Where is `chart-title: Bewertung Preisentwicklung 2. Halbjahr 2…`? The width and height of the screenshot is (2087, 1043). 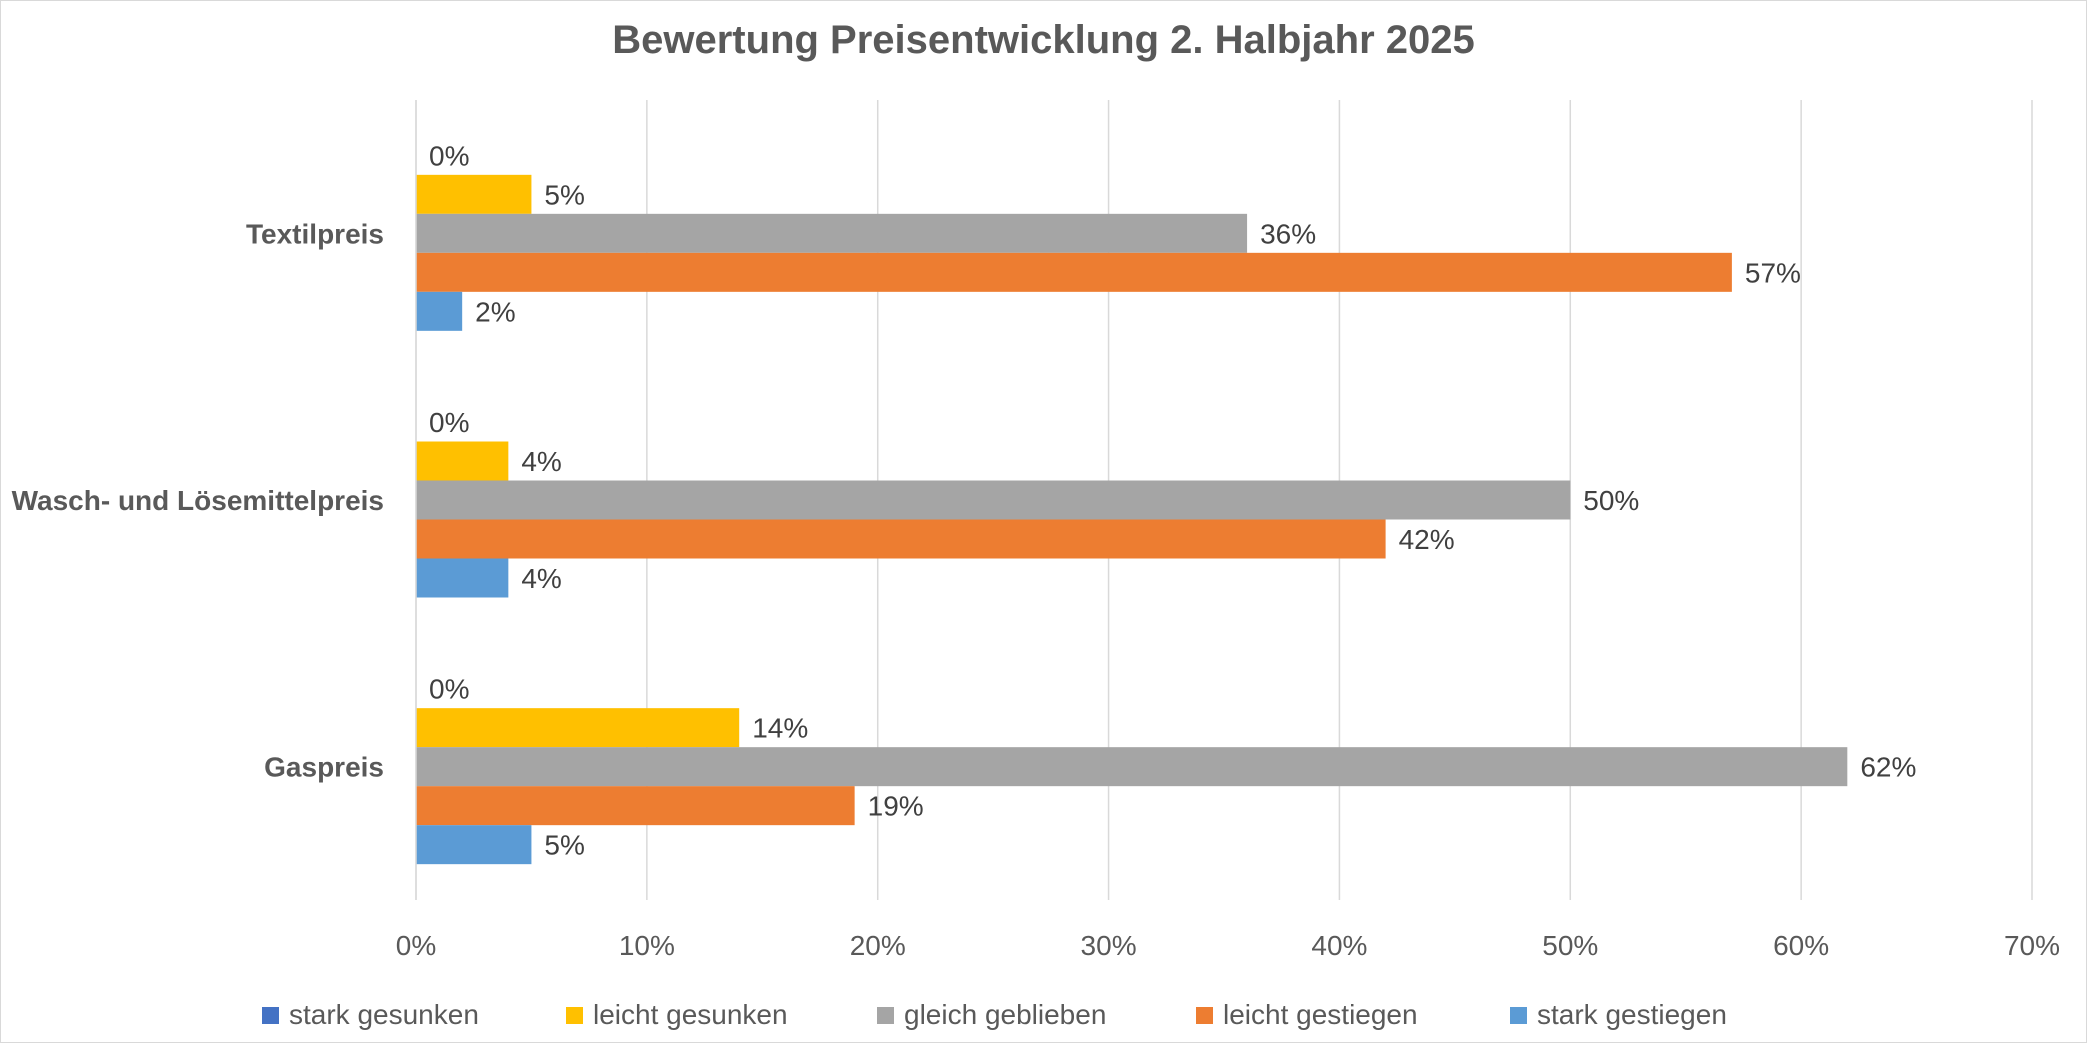
chart-title: Bewertung Preisentwicklung 2. Halbjahr 2… is located at coordinates (1043, 40).